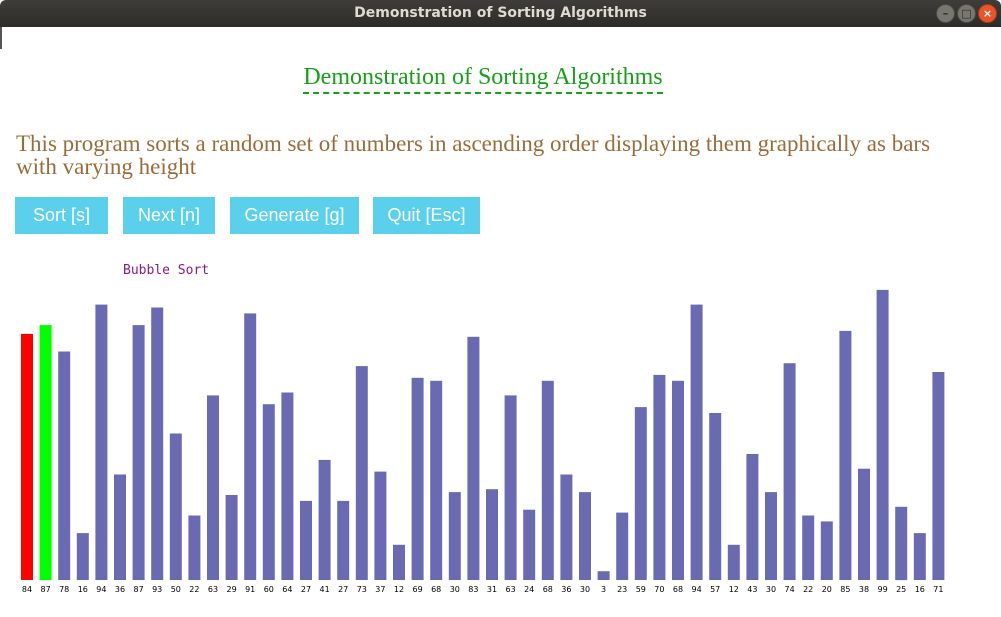 This screenshot has width=1001, height=617. What do you see at coordinates (232, 589) in the screenshot?
I see `bar-value-label-11: 29` at bounding box center [232, 589].